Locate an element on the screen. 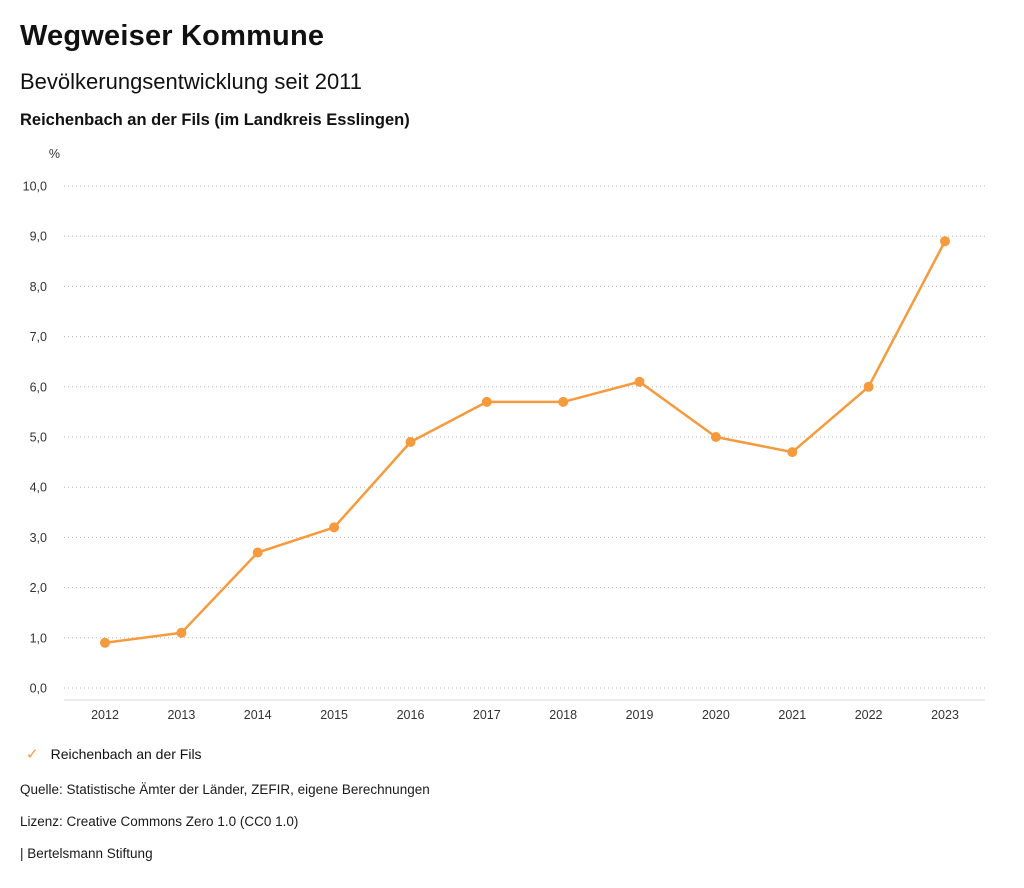  y-tick-label: 0,0 is located at coordinates (38, 689).